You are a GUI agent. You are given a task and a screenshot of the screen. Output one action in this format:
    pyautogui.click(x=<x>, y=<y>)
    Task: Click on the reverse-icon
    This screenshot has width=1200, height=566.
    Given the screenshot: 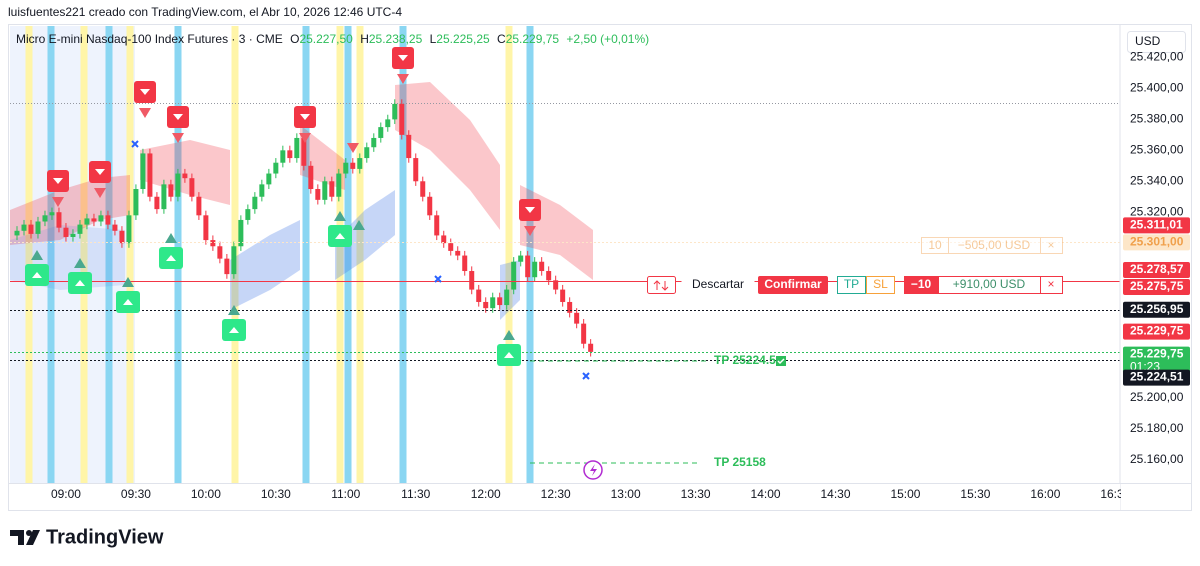 What is the action you would take?
    pyautogui.click(x=661, y=285)
    